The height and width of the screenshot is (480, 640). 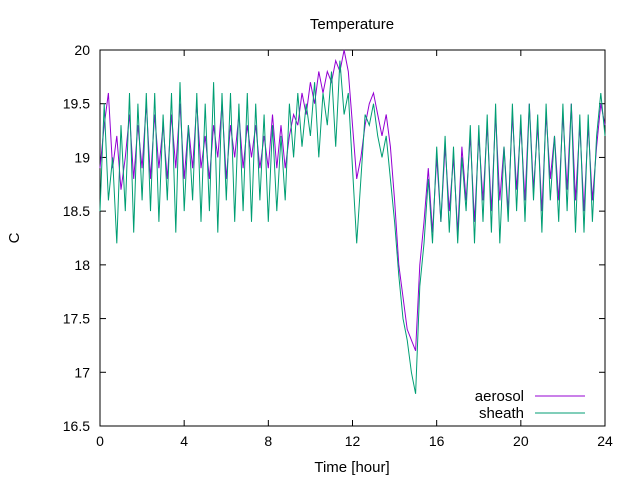 What do you see at coordinates (521, 441) in the screenshot?
I see `x-tick-label: 20` at bounding box center [521, 441].